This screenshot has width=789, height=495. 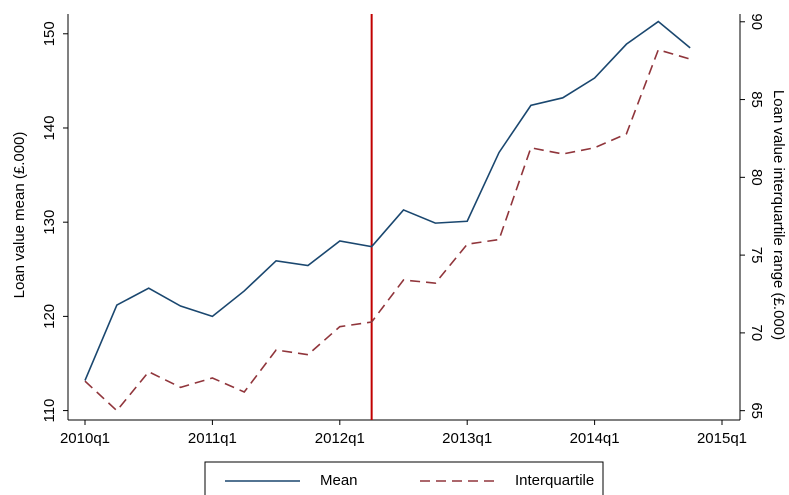 I want to click on y2-tick-label: 90, so click(x=756, y=21).